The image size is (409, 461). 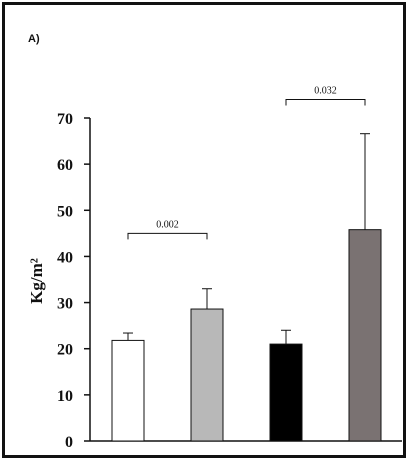 I want to click on y-tick-label: 10, so click(x=65, y=396).